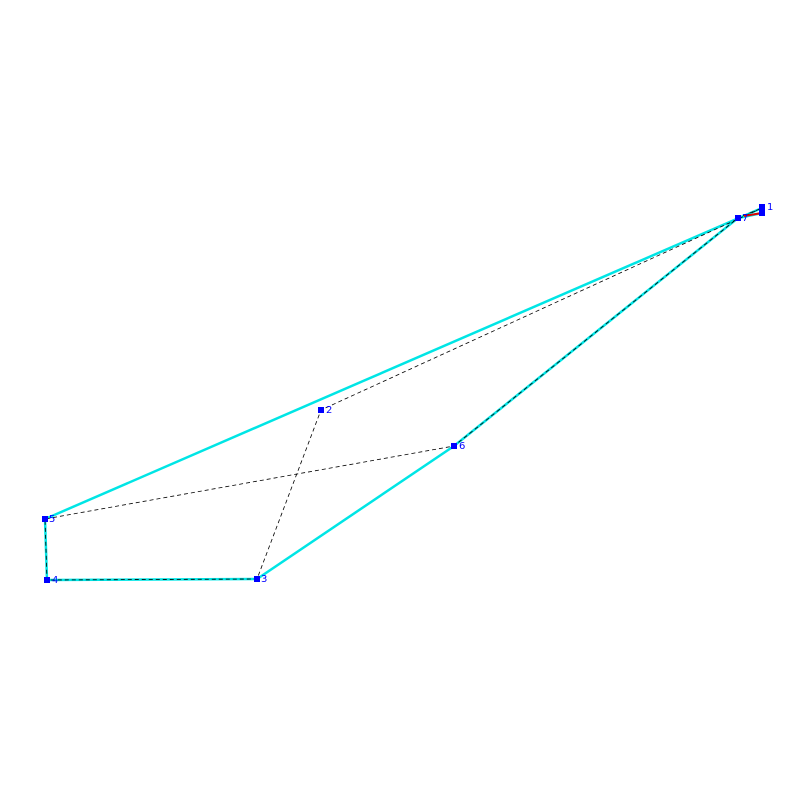  Describe the element at coordinates (770, 207) in the screenshot. I see `point-label: 1` at that location.